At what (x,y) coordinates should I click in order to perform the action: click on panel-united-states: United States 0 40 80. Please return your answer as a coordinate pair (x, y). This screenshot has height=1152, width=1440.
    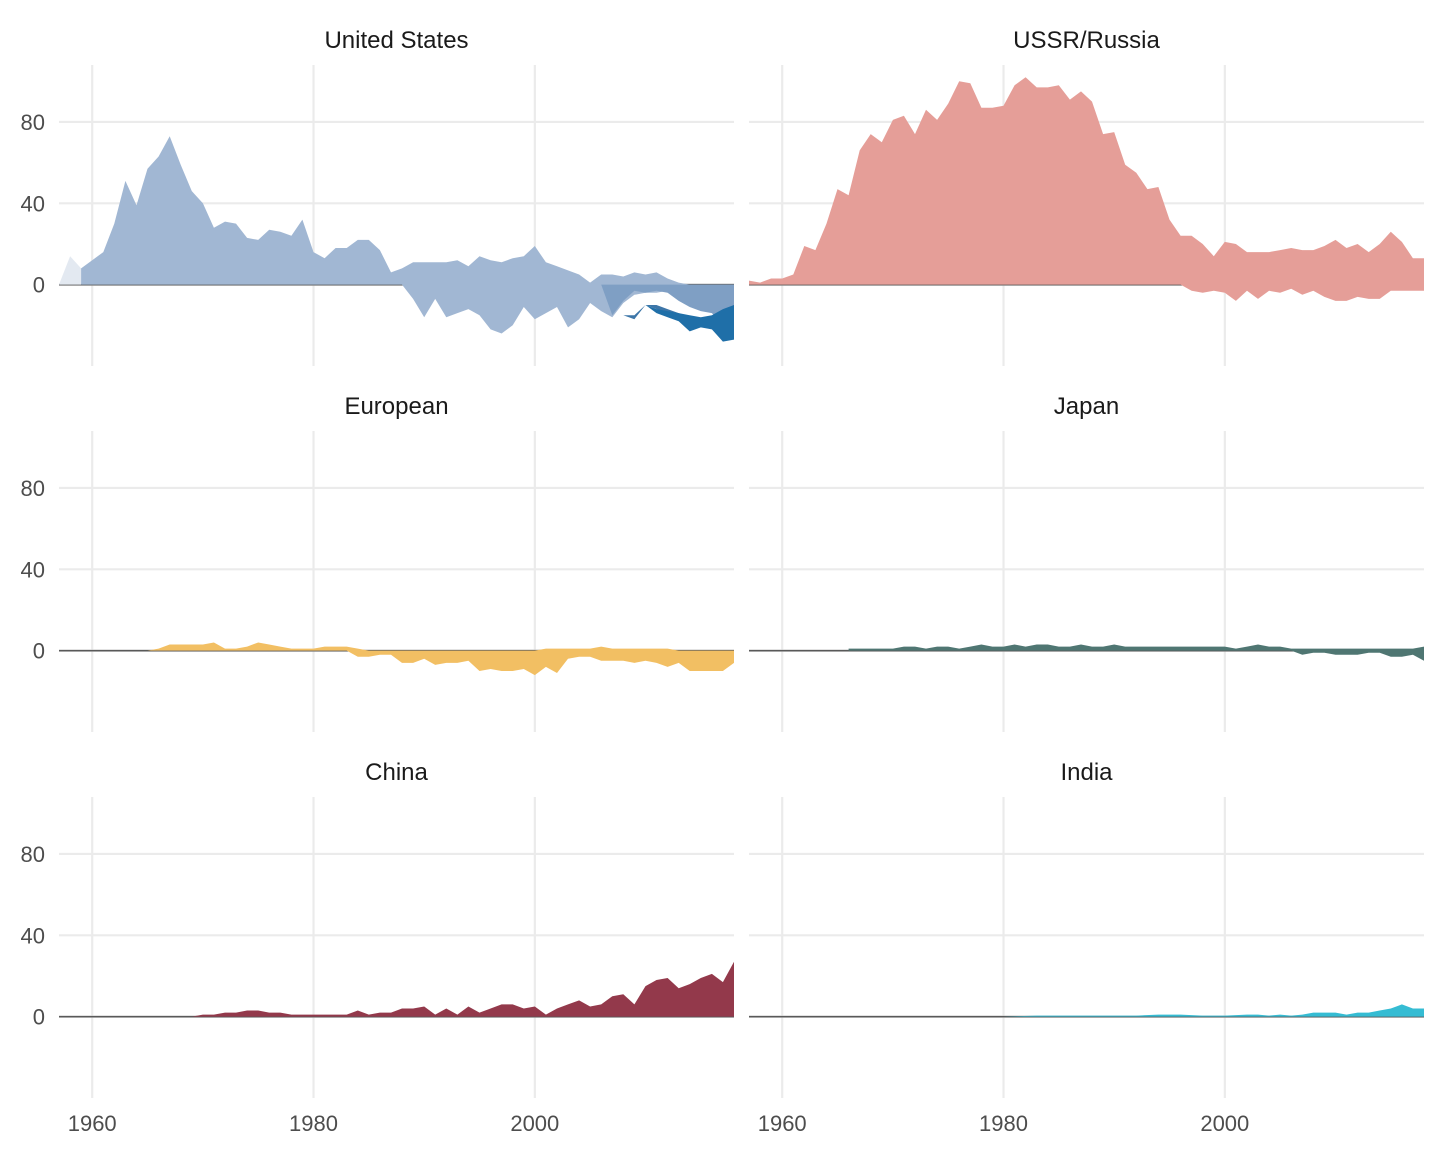
    Looking at the image, I should click on (378, 196).